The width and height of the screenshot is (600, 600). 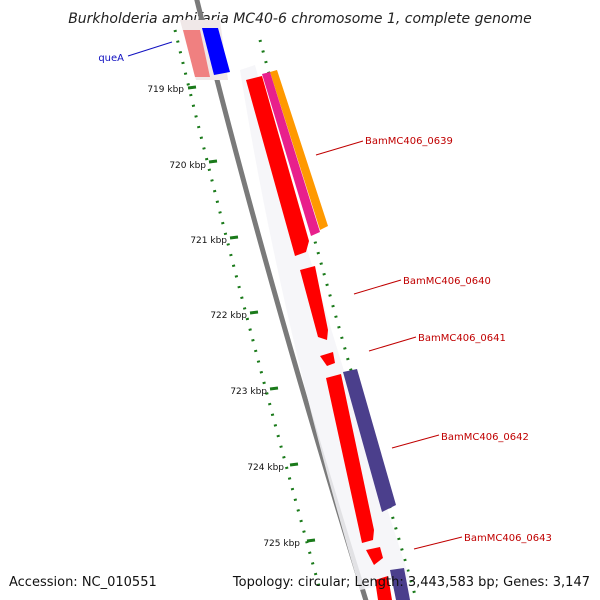 What do you see at coordinates (281, 544) in the screenshot?
I see `tick-label-725: 725 kbp` at bounding box center [281, 544].